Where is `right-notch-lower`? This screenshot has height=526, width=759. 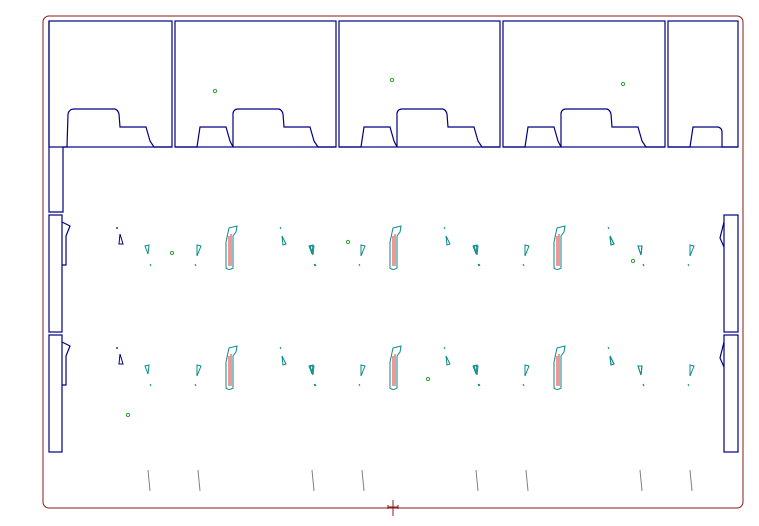
right-notch-lower is located at coordinates (722, 354).